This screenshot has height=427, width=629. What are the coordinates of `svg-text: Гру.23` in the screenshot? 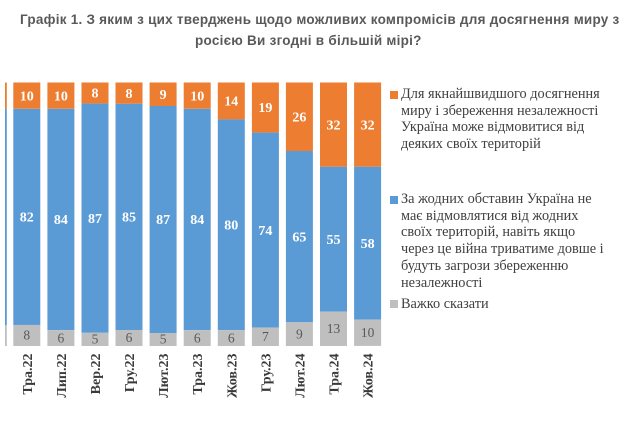 It's located at (266, 373).